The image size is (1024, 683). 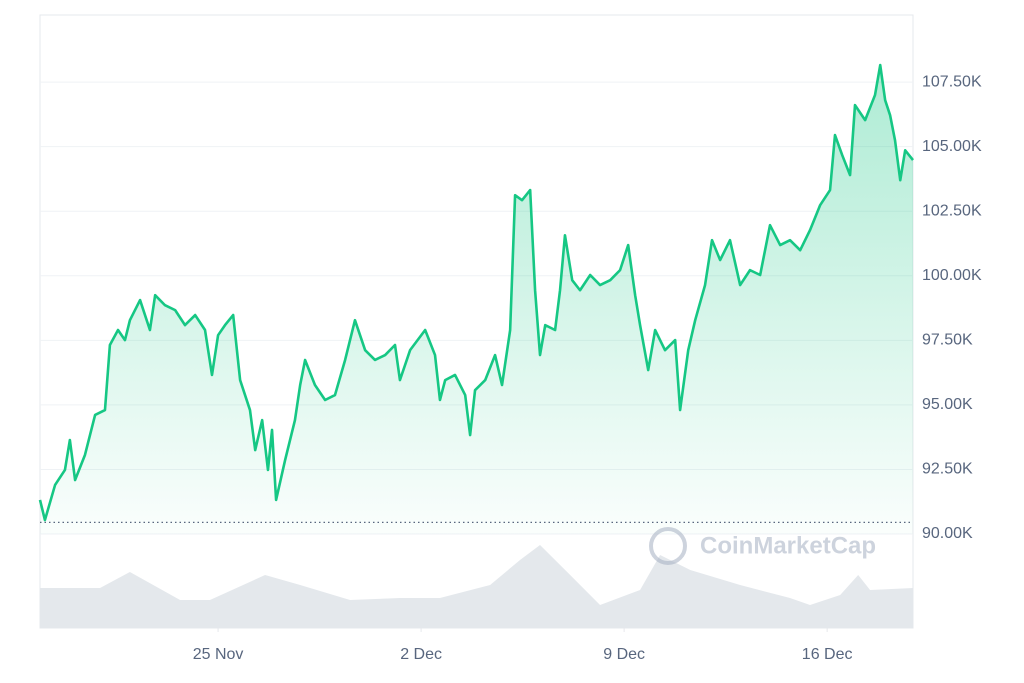 What do you see at coordinates (668, 546) in the screenshot?
I see `watermark-logo` at bounding box center [668, 546].